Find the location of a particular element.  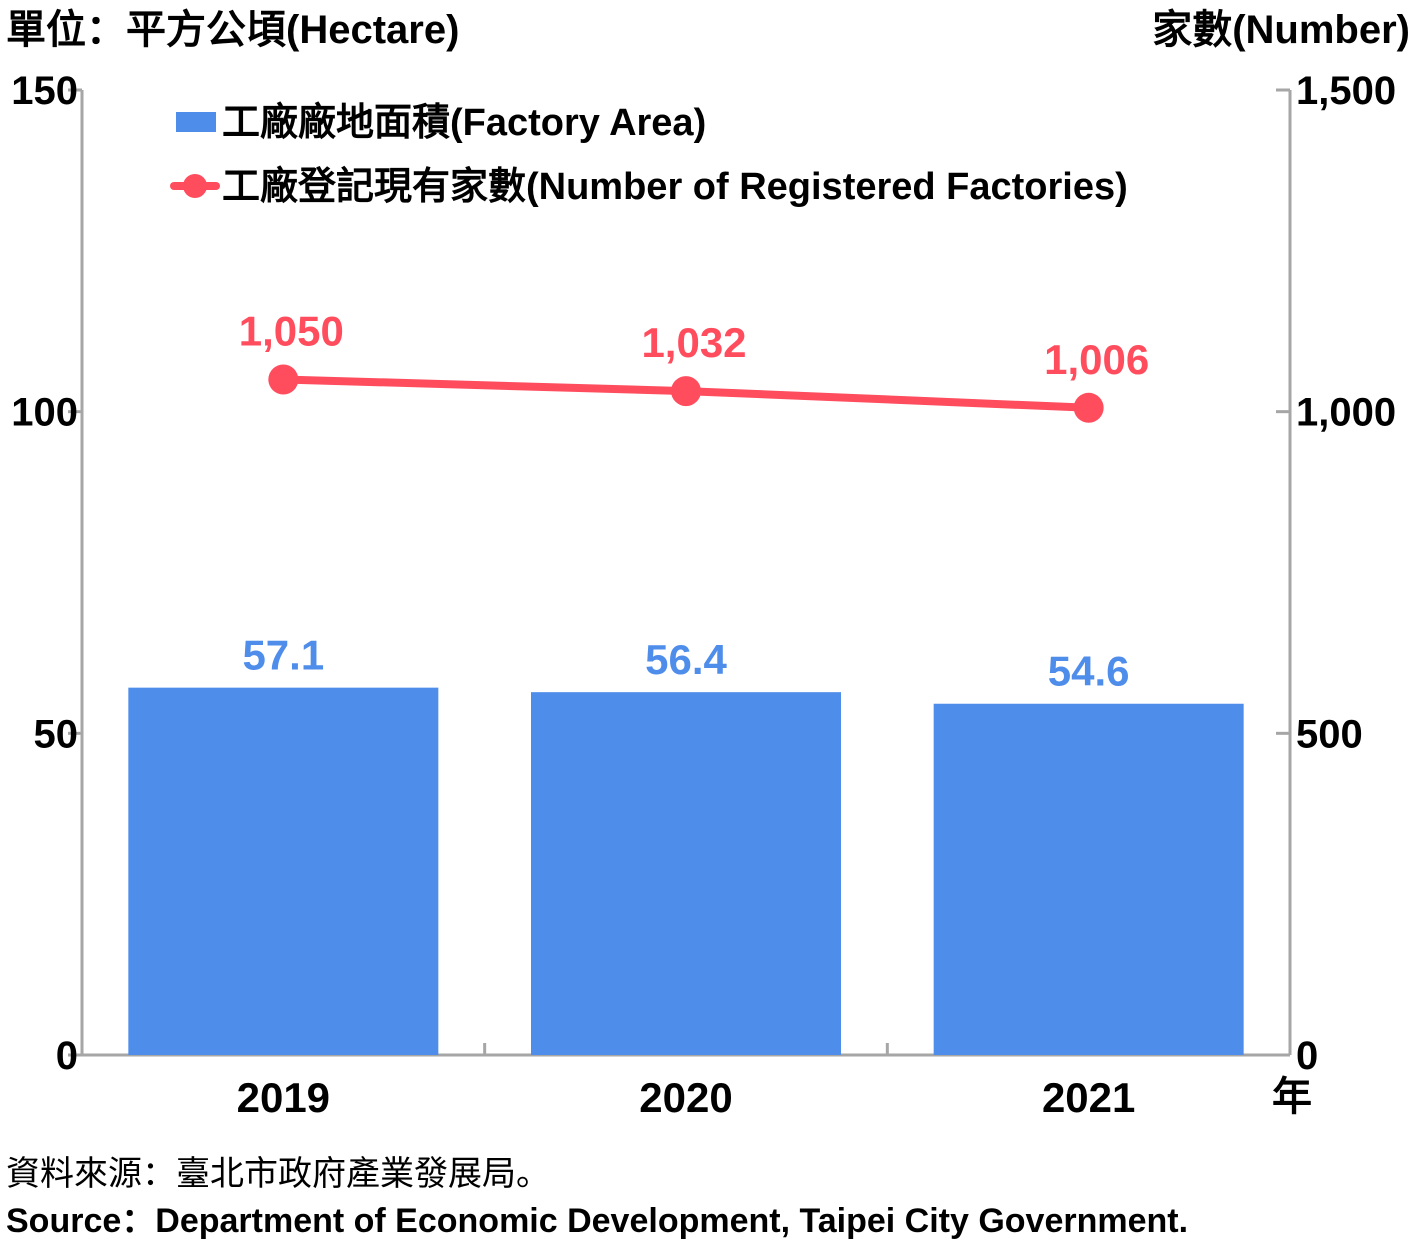

legend-line-label: 工廠登記現有家數(Number of Registered Factories) is located at coordinates (675, 186).